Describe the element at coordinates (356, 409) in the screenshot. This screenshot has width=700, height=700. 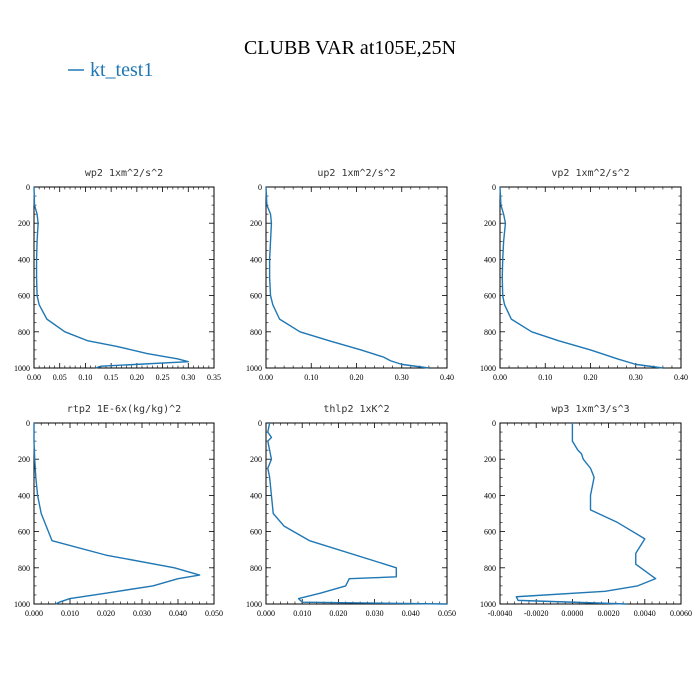
I see `subplot-title: thlp2 1xK^2` at that location.